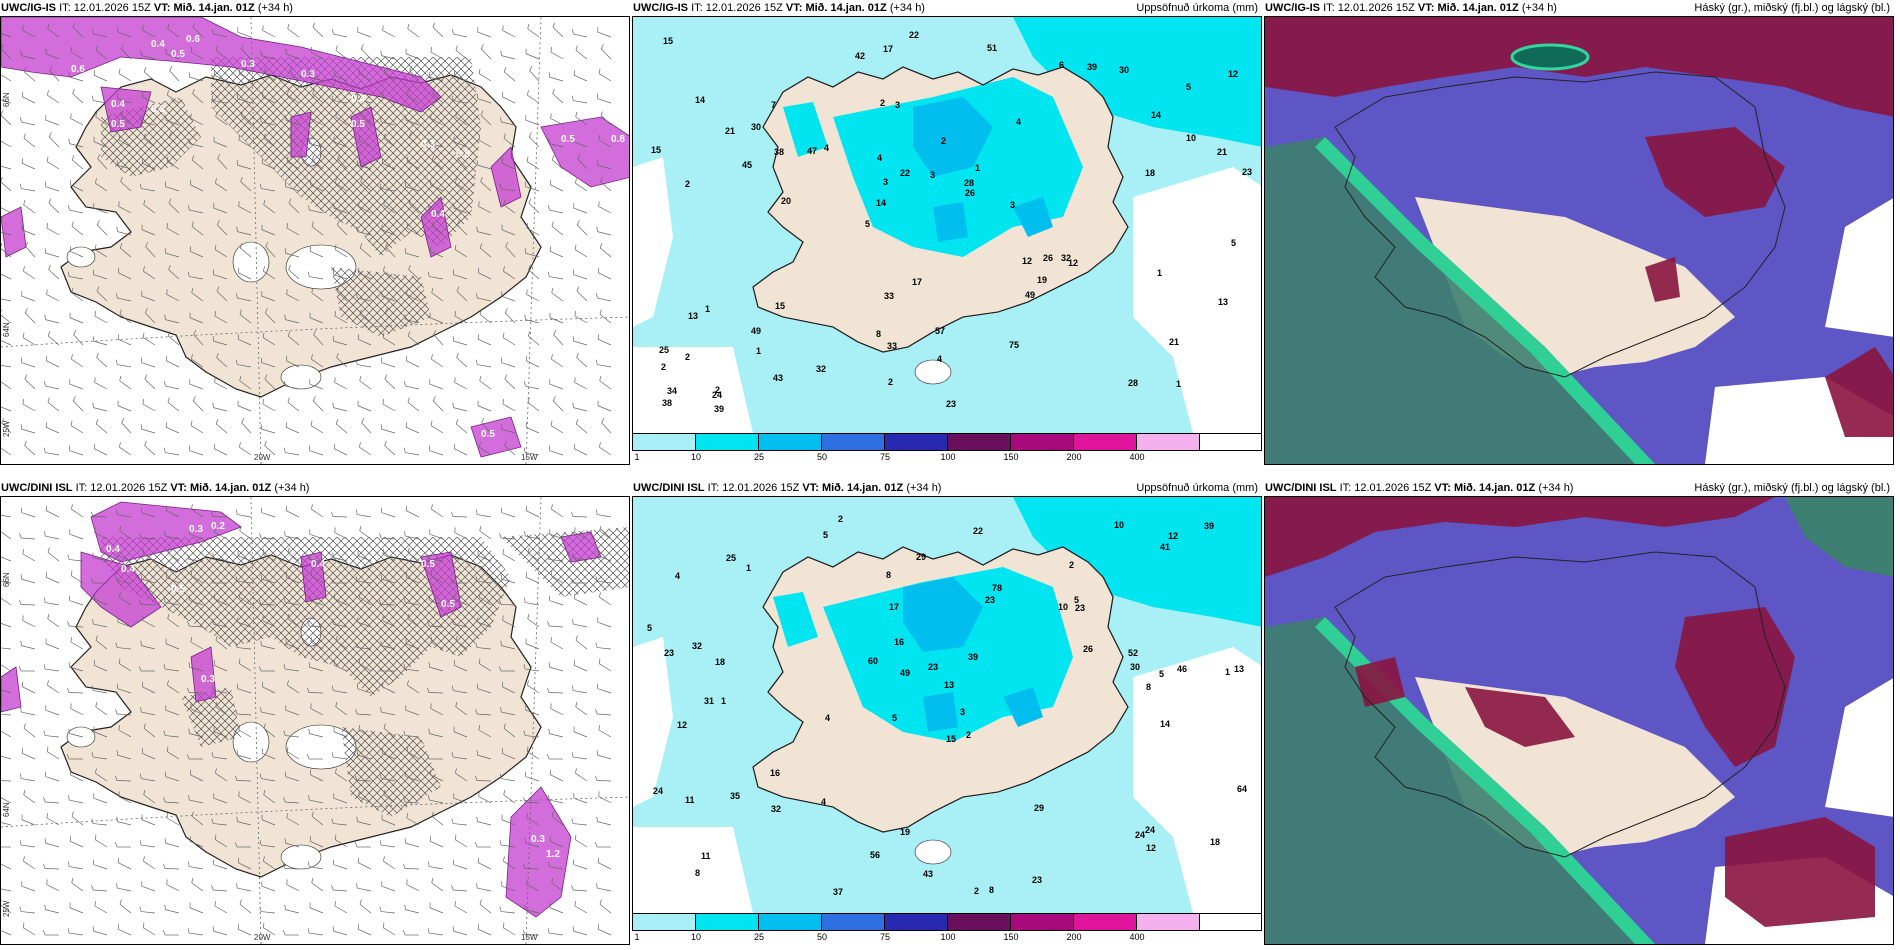 This screenshot has width=1900, height=950. What do you see at coordinates (1460, 300) in the screenshot?
I see `high-cloud-band` at bounding box center [1460, 300].